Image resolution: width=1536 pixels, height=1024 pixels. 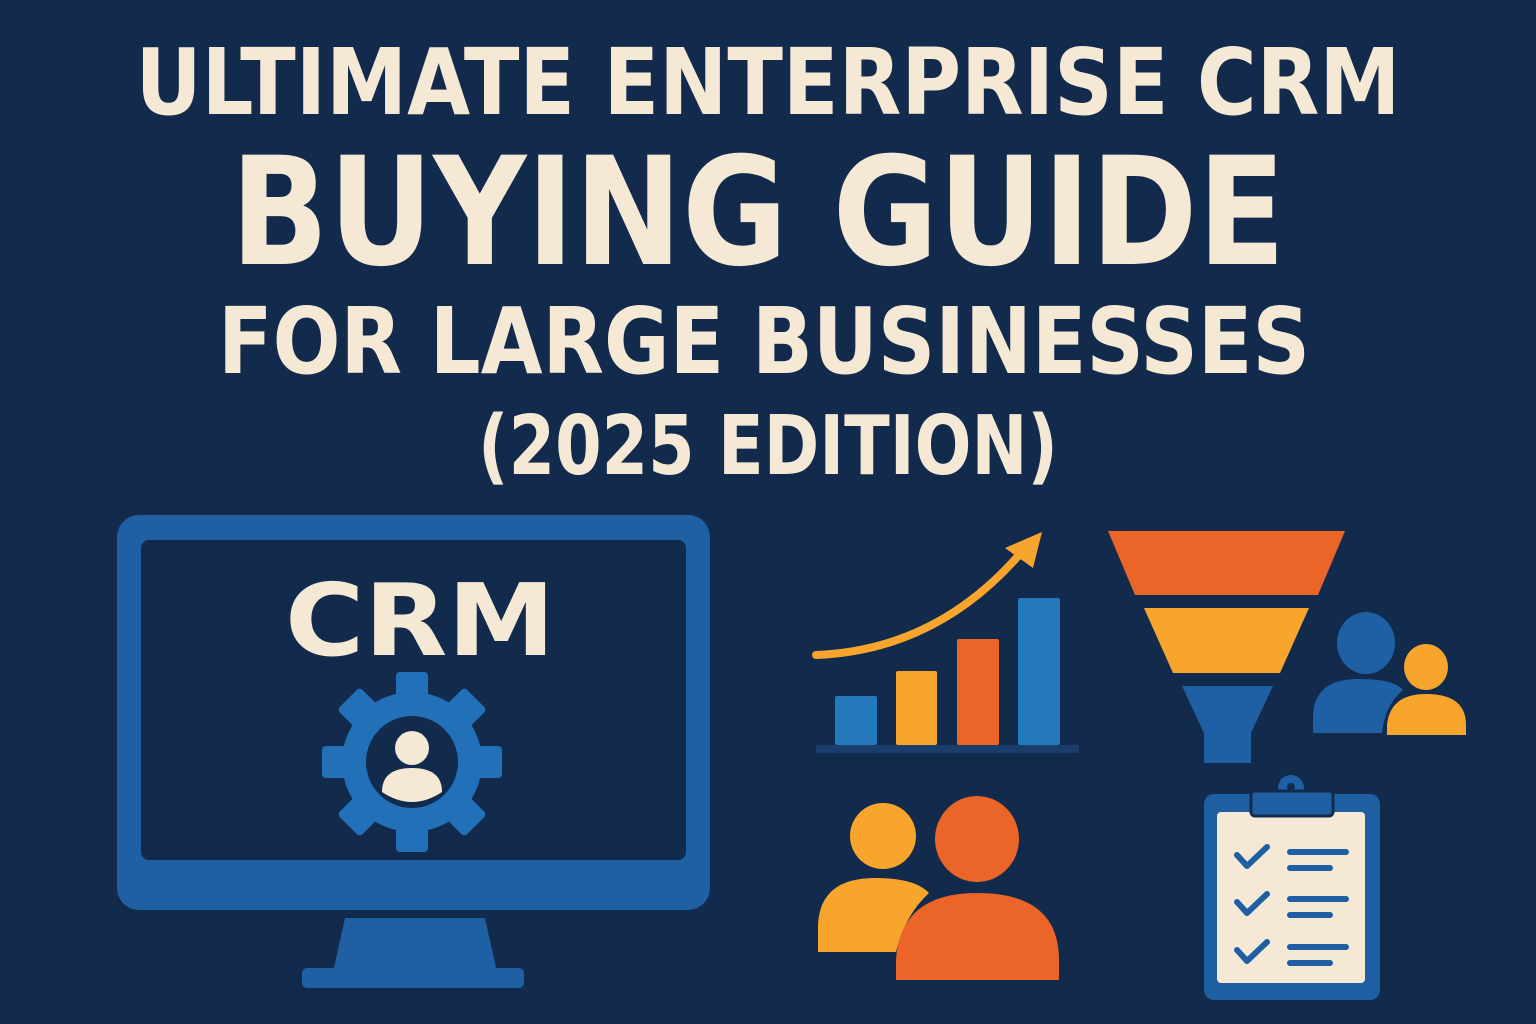 What do you see at coordinates (920, 601) in the screenshot?
I see `trend-arrow-line` at bounding box center [920, 601].